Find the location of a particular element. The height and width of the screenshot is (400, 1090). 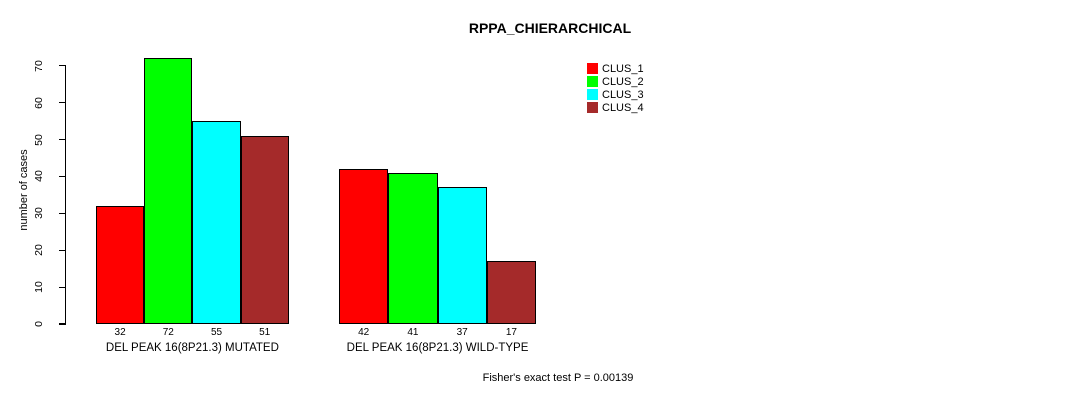

x-axis-group-label: DEL PEAK 16(8P21.3) MUTATED is located at coordinates (192, 348).